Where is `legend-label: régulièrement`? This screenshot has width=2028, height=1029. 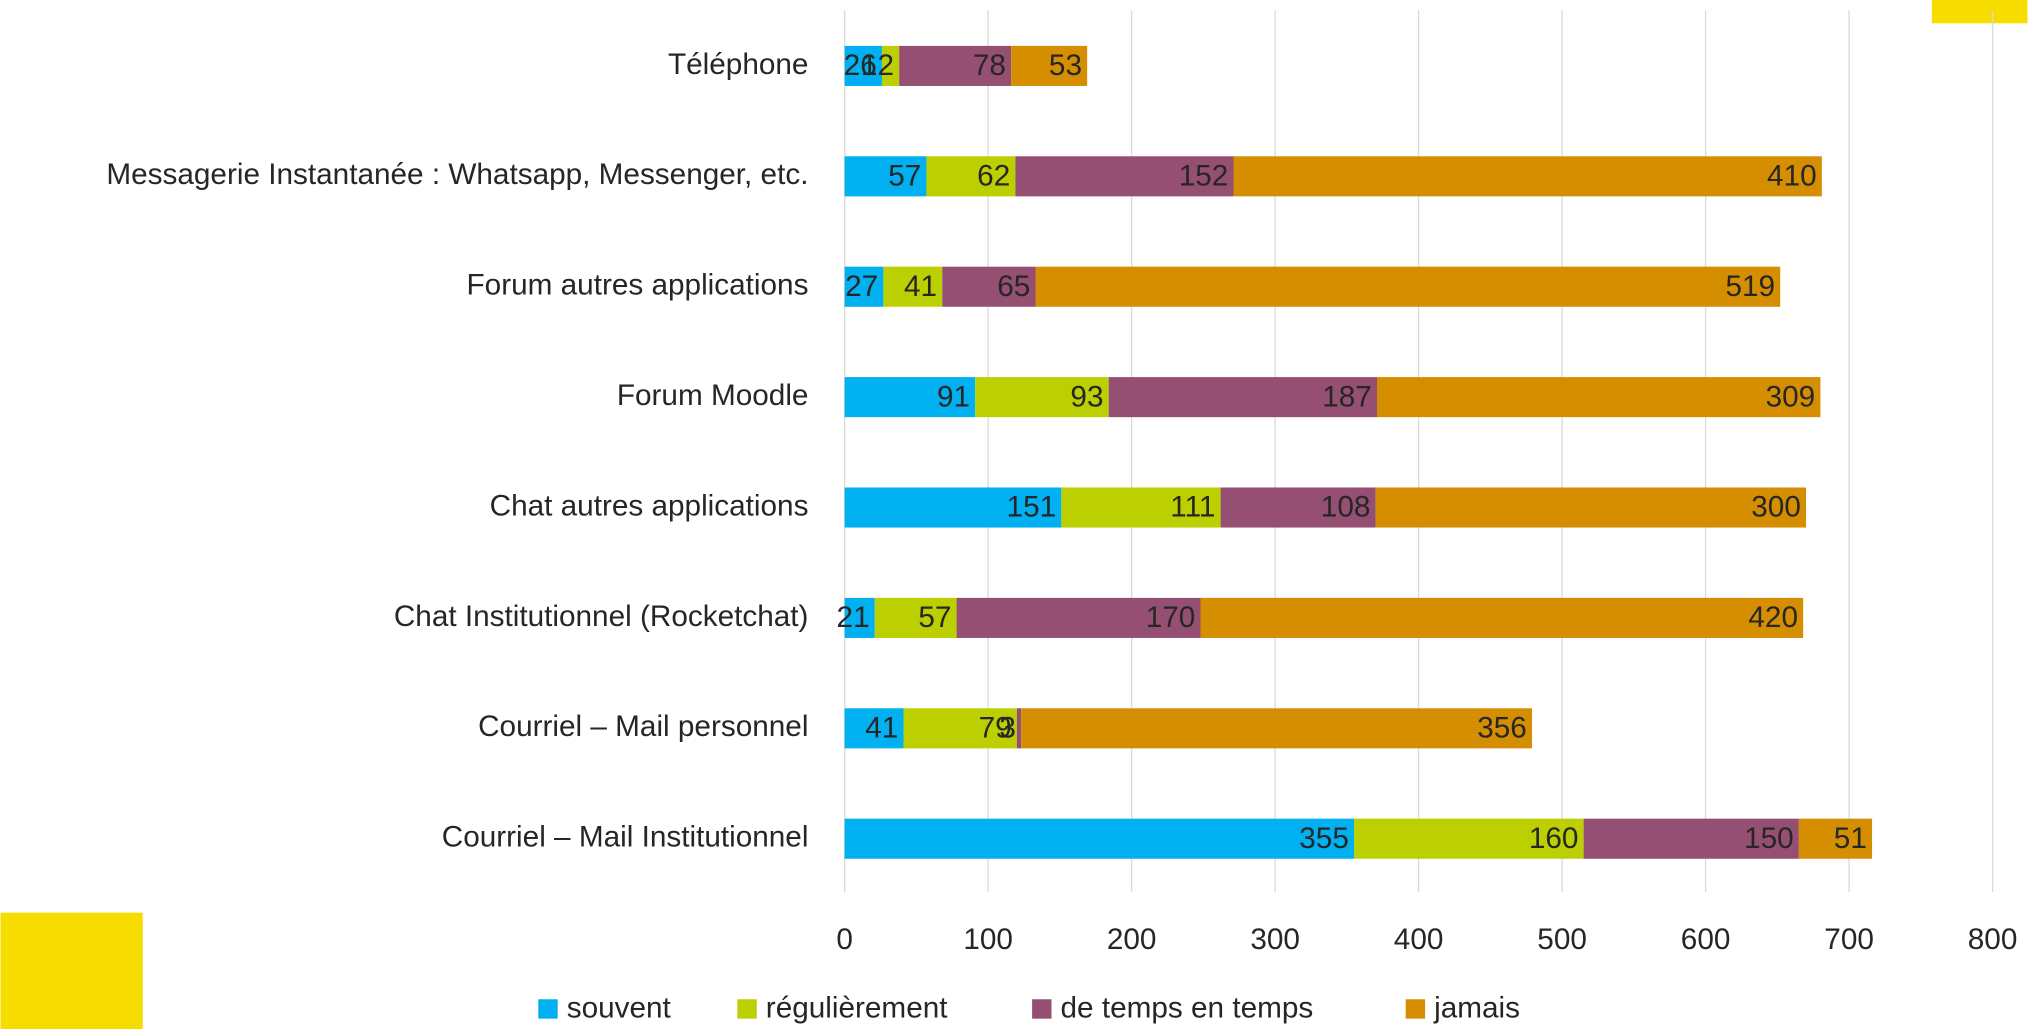 legend-label: régulièrement is located at coordinates (857, 1007).